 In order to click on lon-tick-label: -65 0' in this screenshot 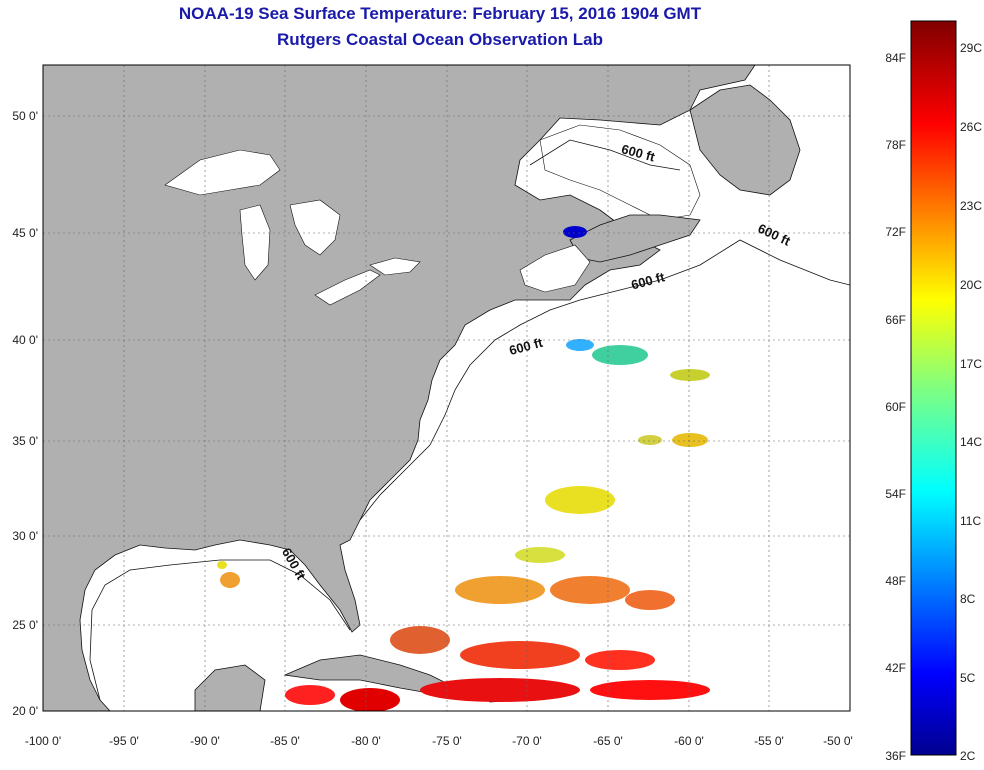, I will do `click(608, 741)`.